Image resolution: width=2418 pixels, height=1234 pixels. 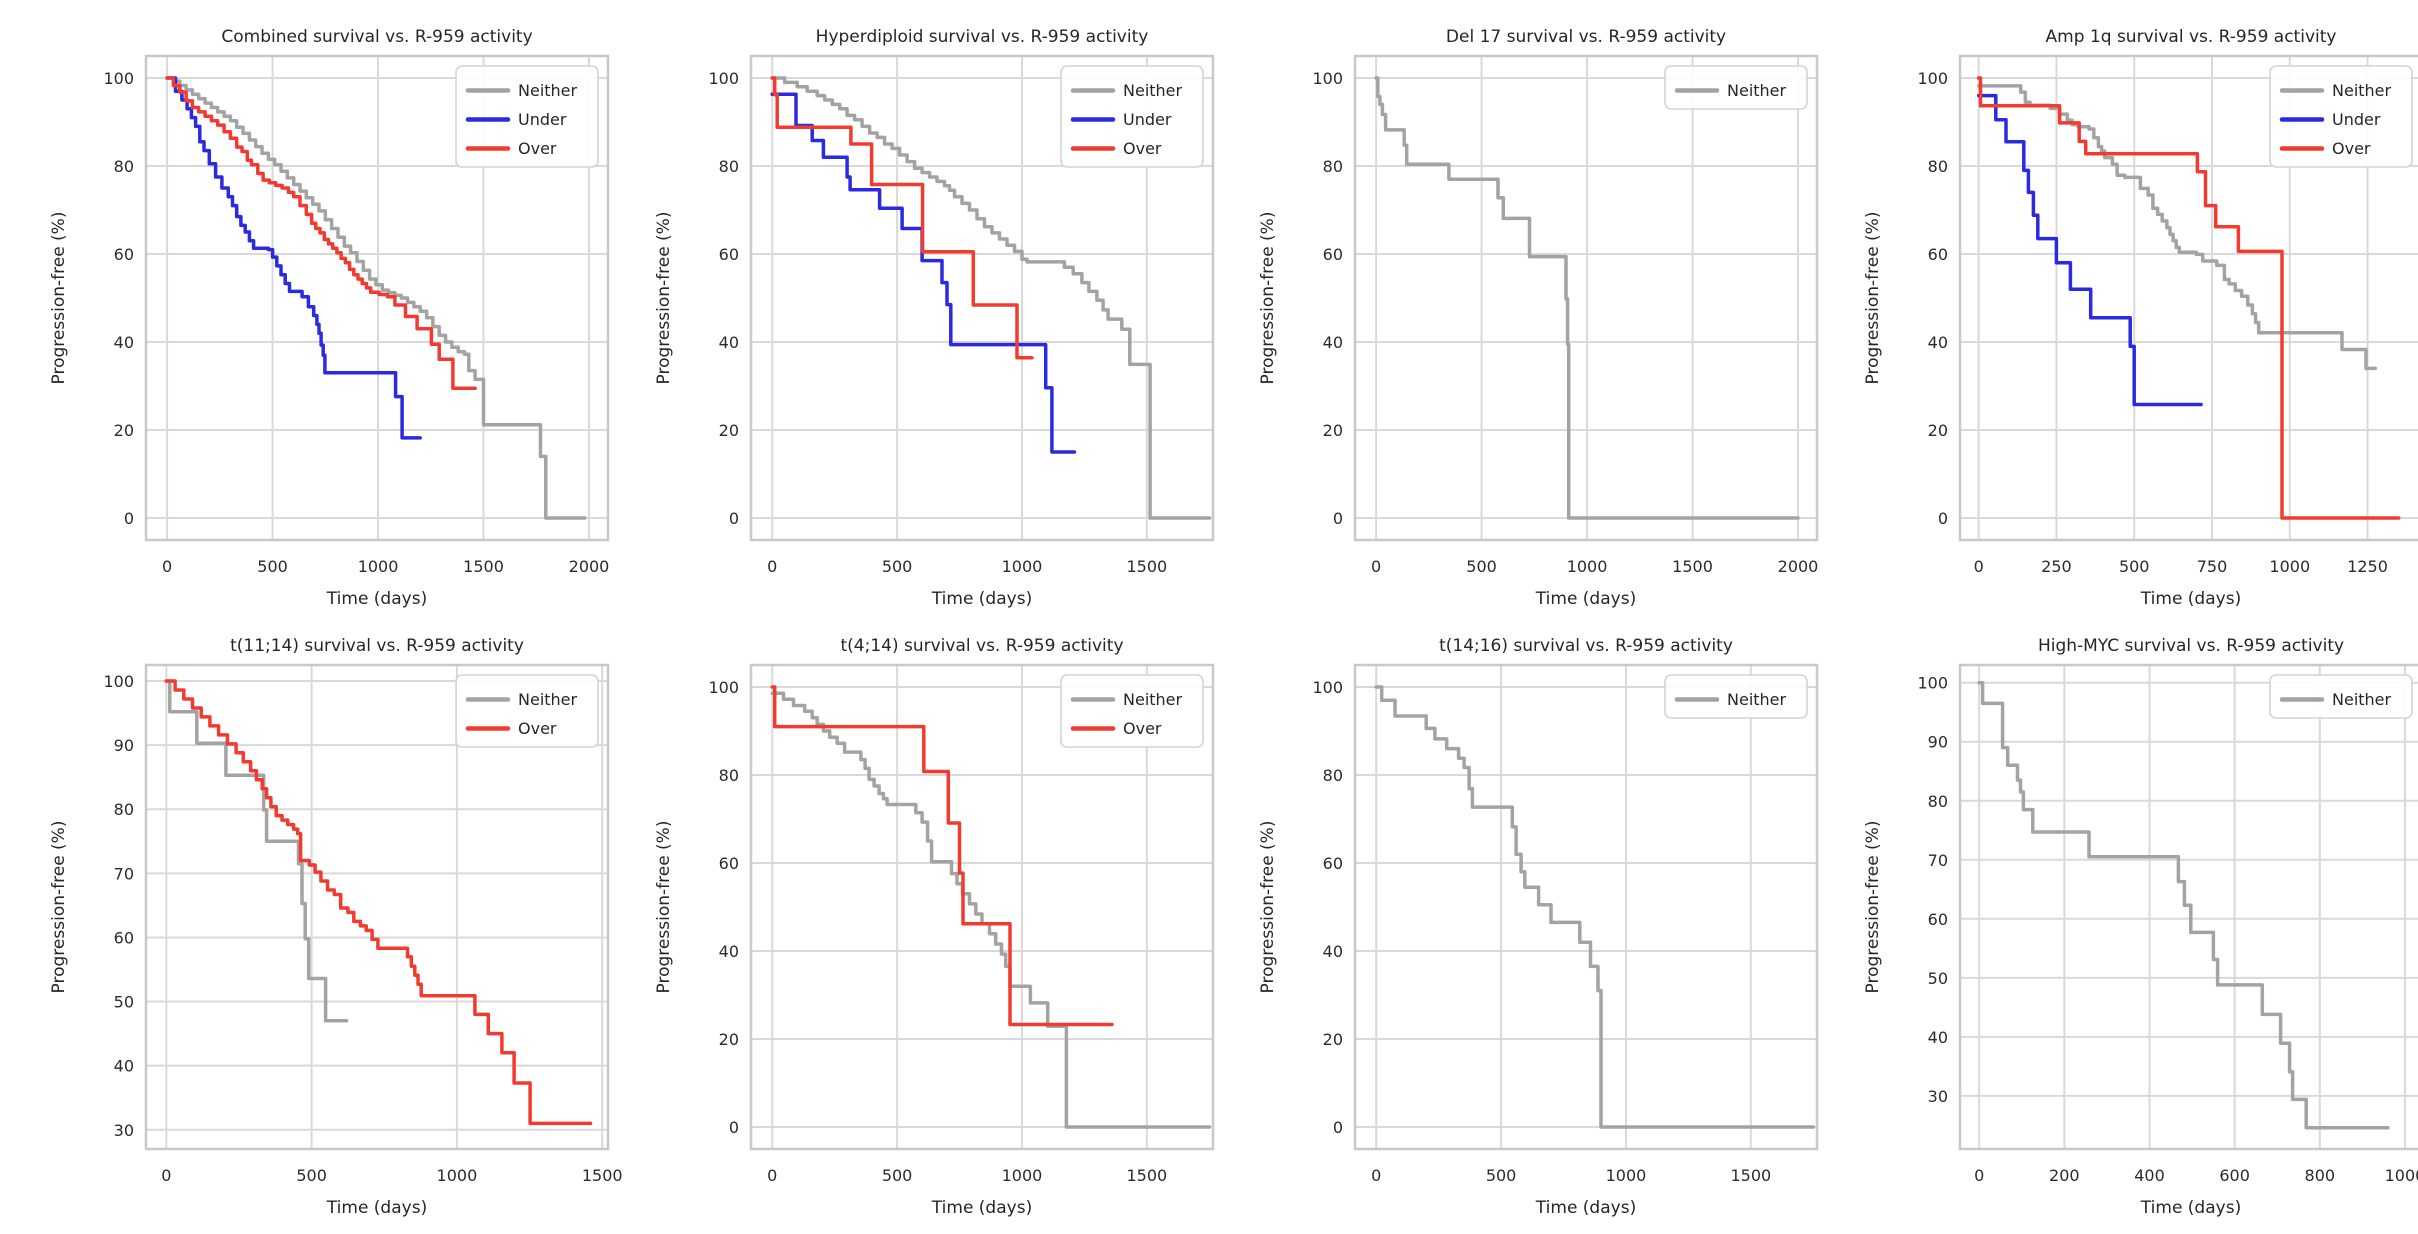 What do you see at coordinates (2211, 566) in the screenshot?
I see `x-tick-label: 750` at bounding box center [2211, 566].